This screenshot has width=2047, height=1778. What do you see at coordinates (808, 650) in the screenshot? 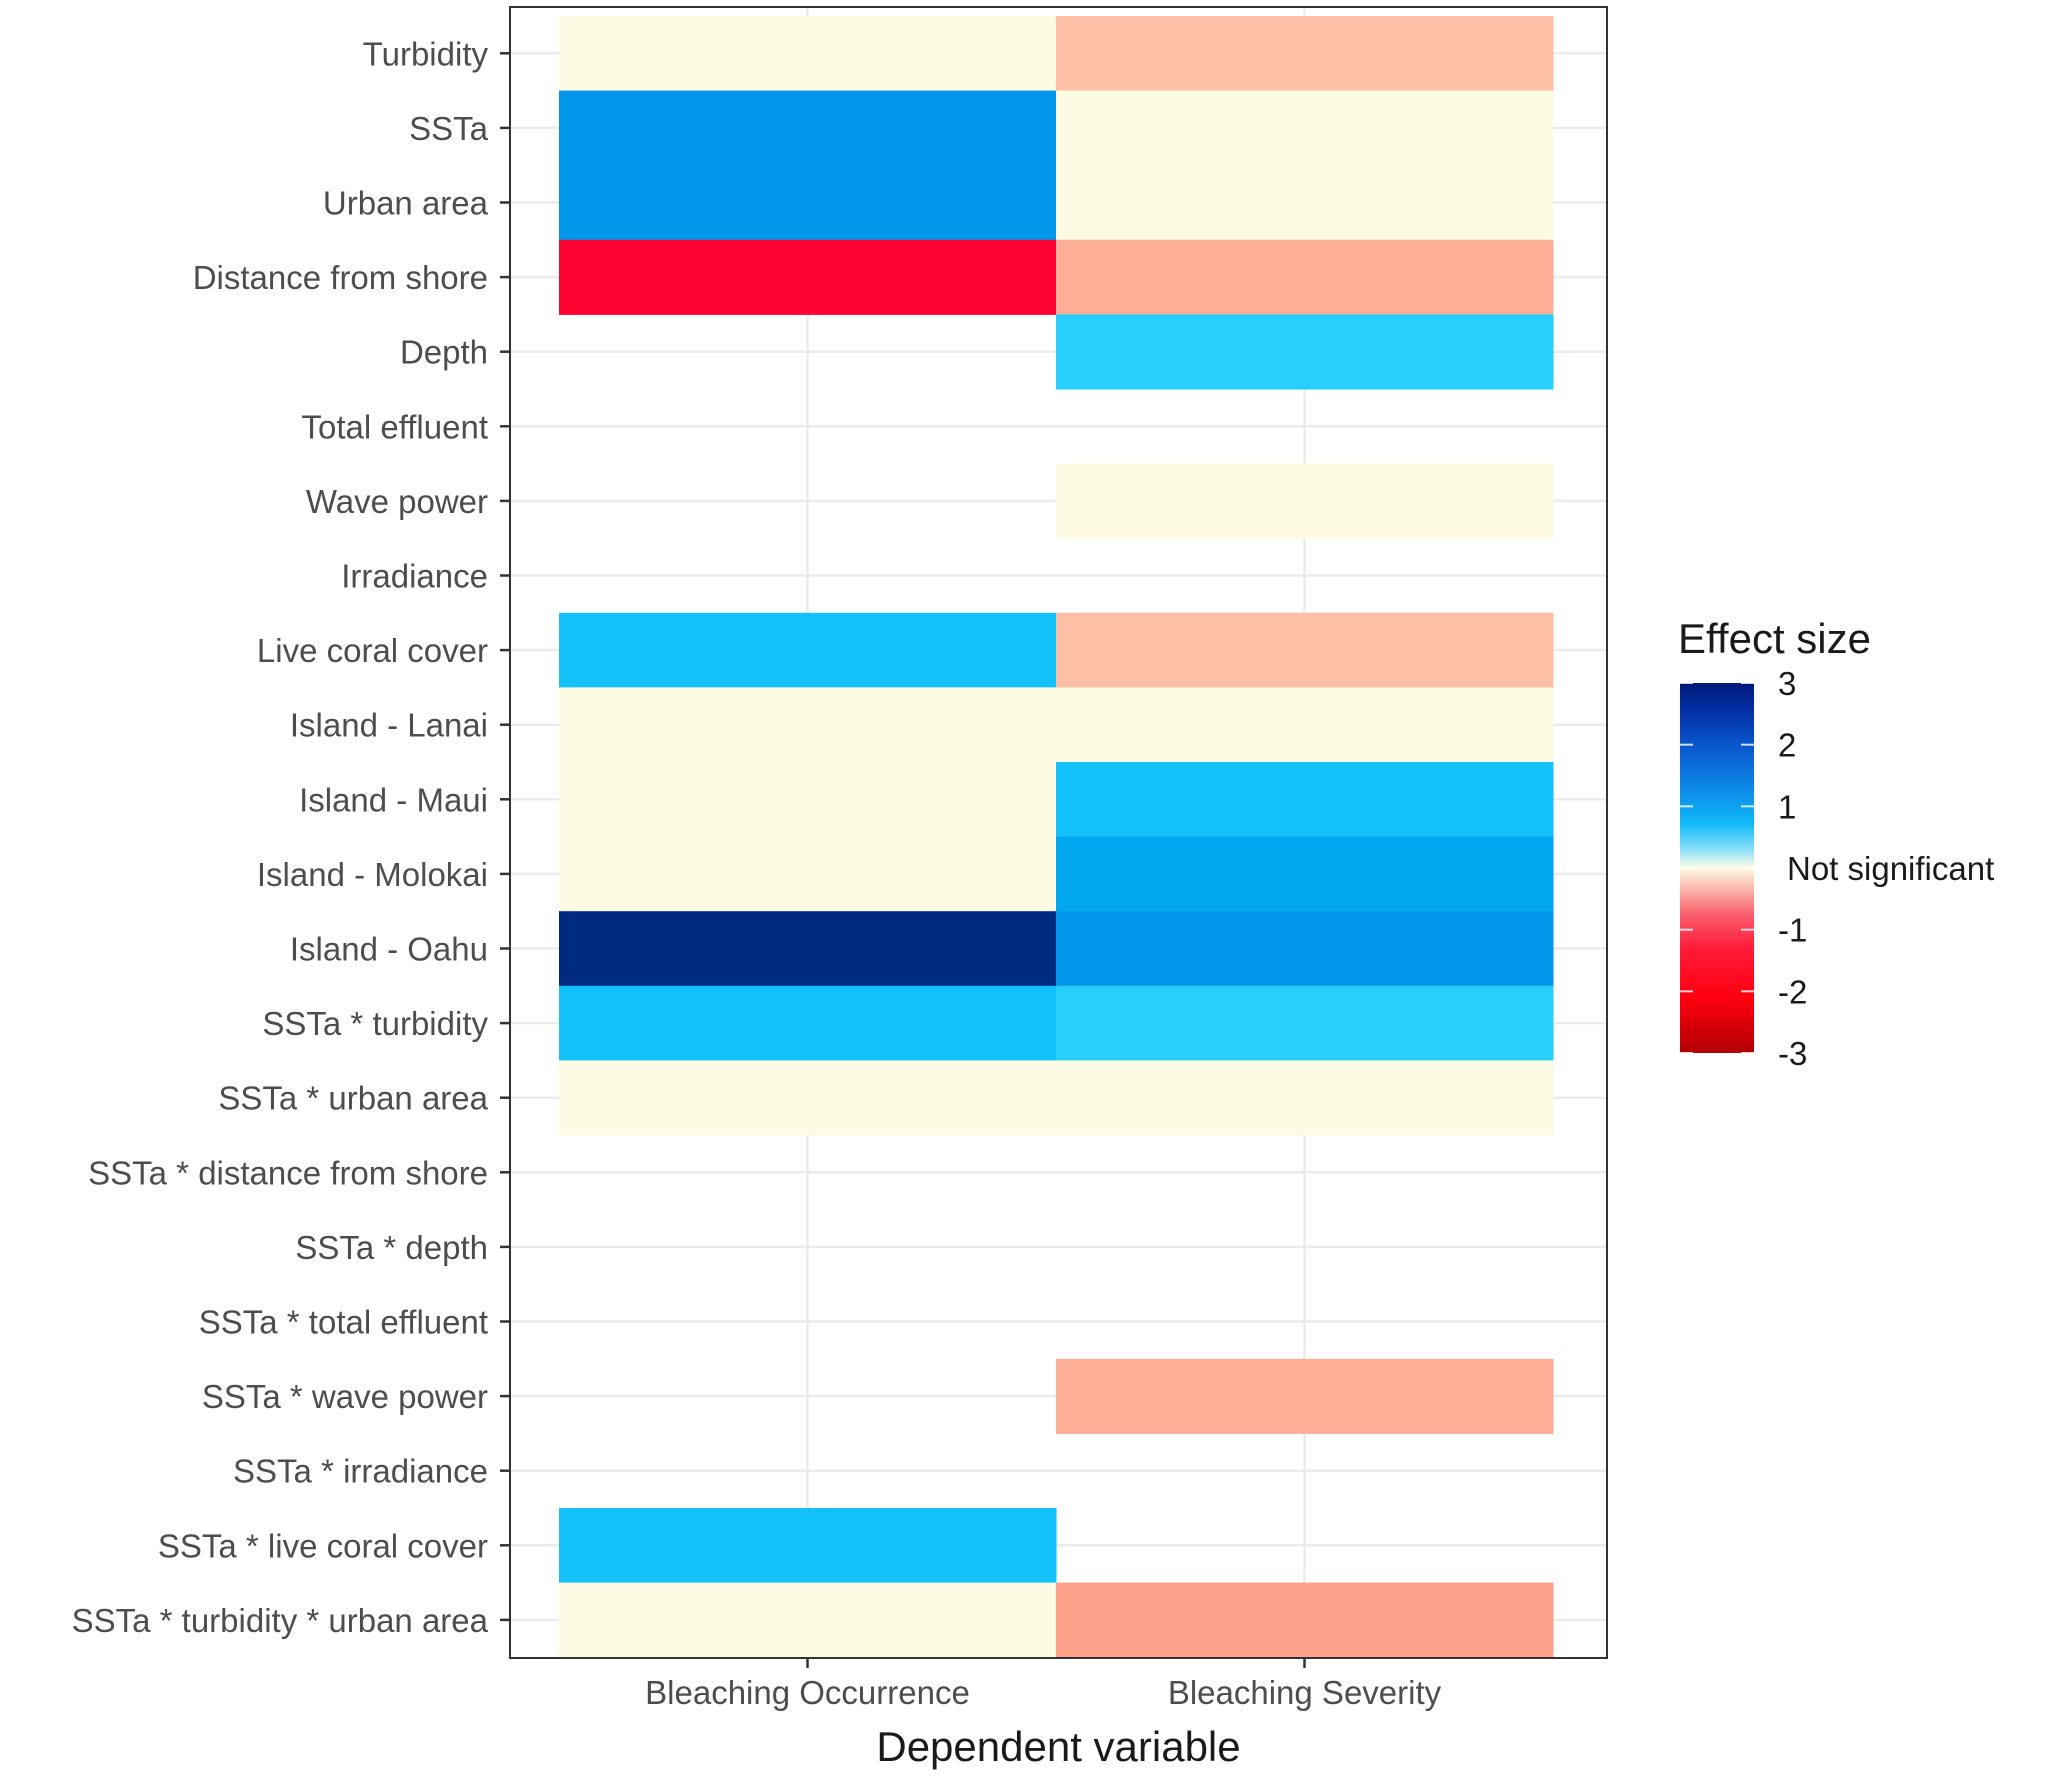
I see `tile-live-coral-cover-bleaching-occurrence` at bounding box center [808, 650].